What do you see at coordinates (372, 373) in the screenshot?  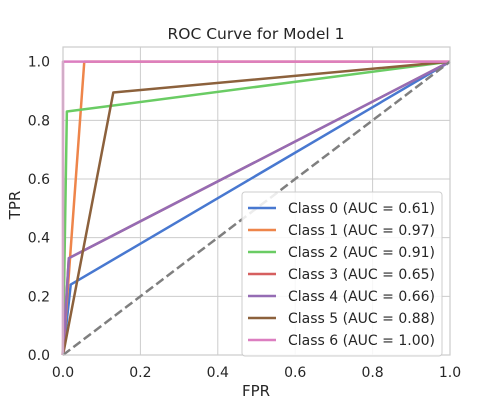 I see `x-tick-label: 0.8` at bounding box center [372, 373].